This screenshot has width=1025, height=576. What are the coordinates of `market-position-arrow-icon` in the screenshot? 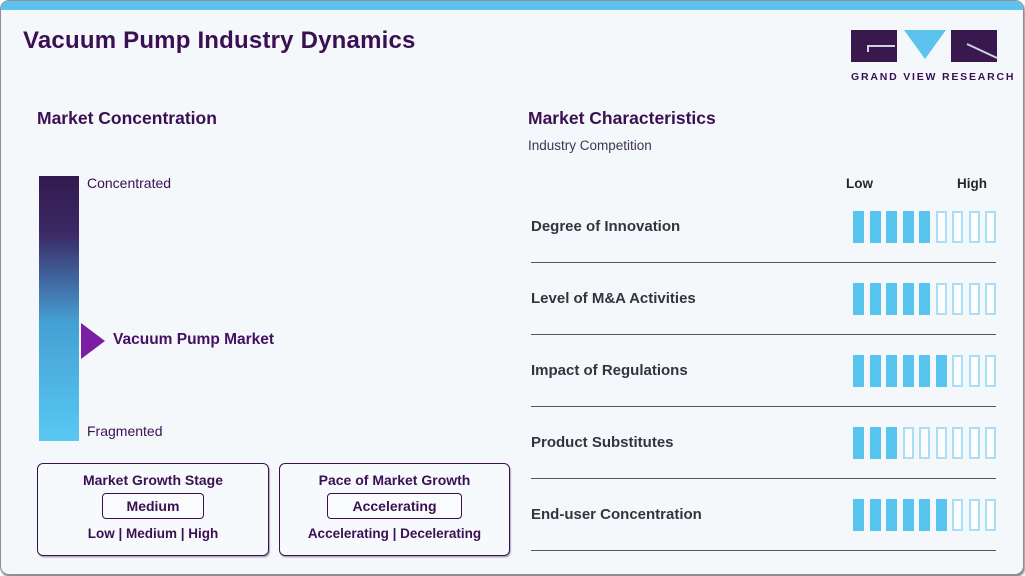 It's located at (93, 341).